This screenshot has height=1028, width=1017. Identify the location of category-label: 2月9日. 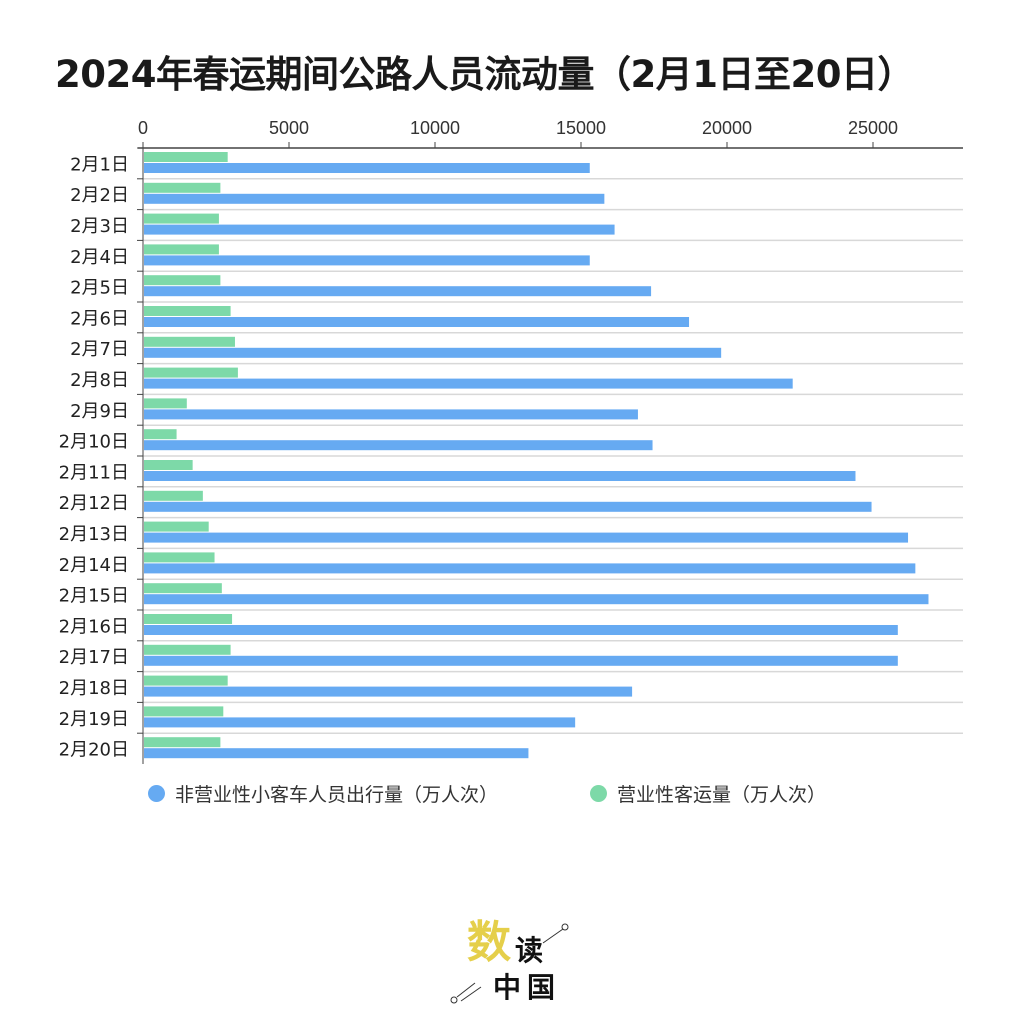
(99, 411).